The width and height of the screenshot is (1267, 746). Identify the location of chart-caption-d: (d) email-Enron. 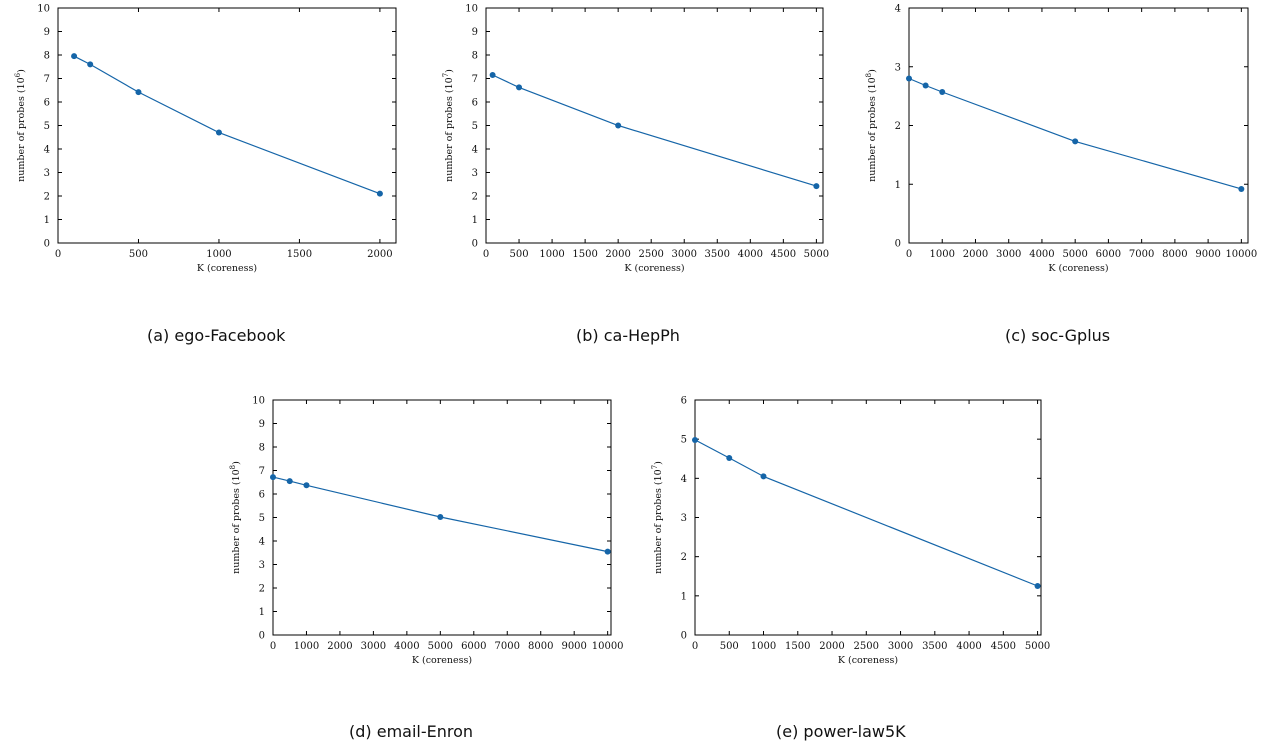
(411, 731).